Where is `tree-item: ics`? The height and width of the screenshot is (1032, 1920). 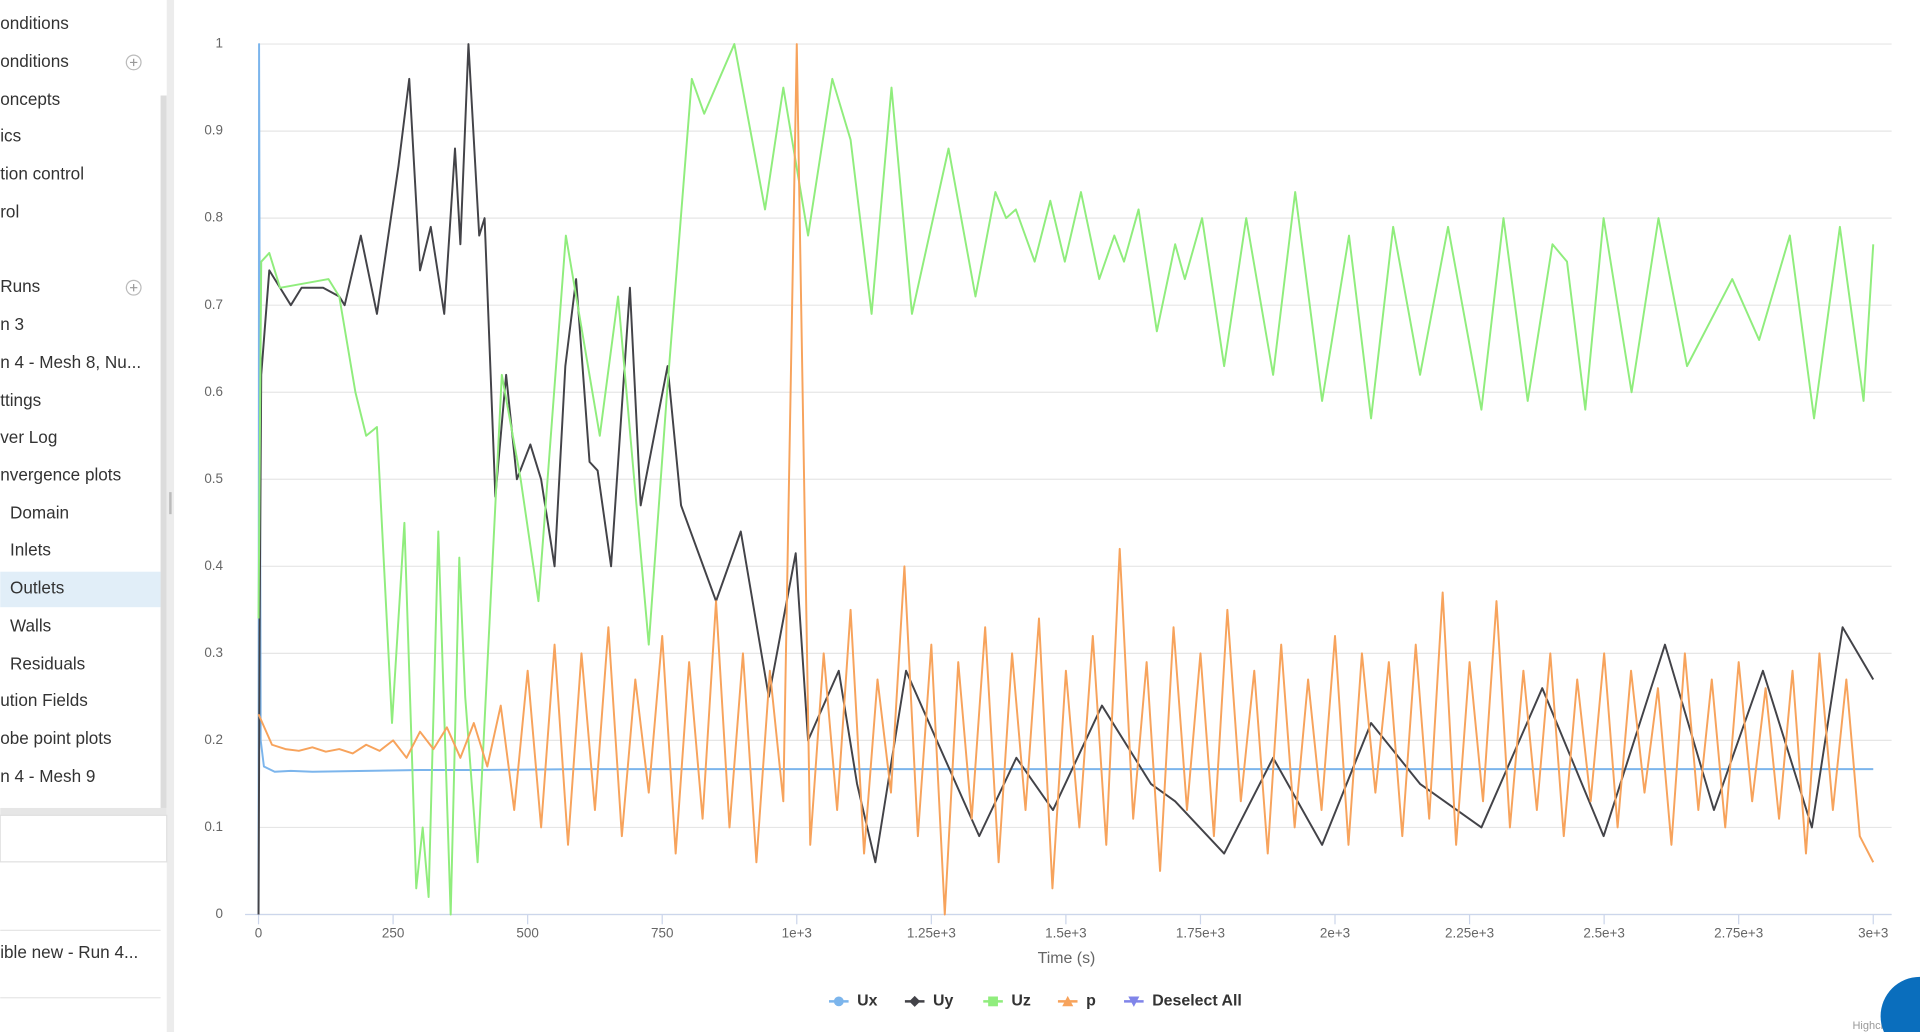 tree-item: ics is located at coordinates (10, 136).